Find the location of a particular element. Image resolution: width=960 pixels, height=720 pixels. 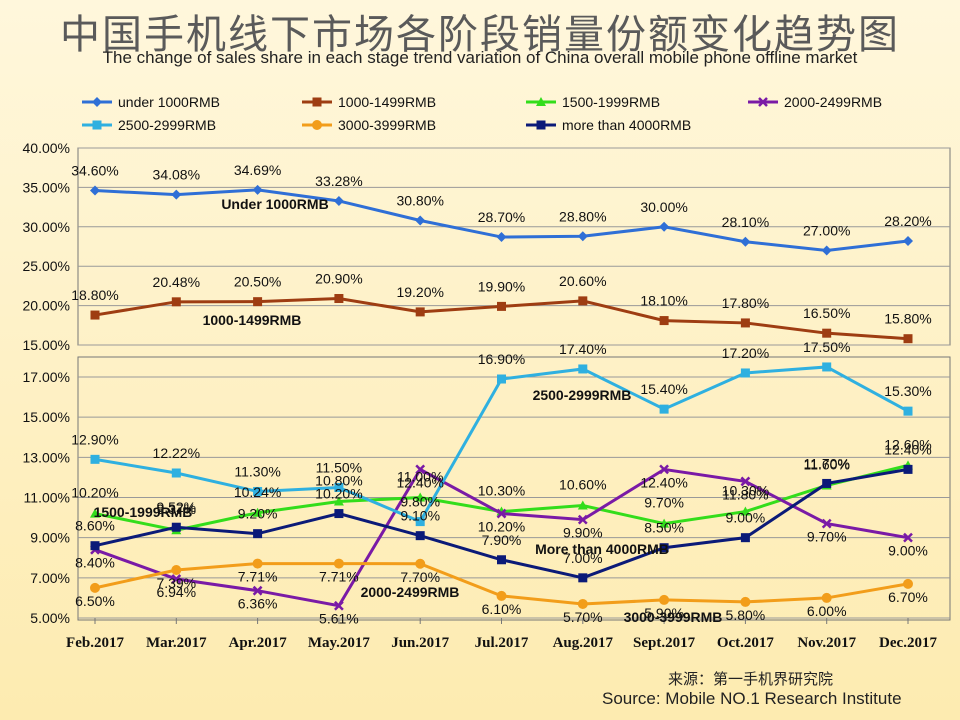

data-label: 9.20% is located at coordinates (258, 514).